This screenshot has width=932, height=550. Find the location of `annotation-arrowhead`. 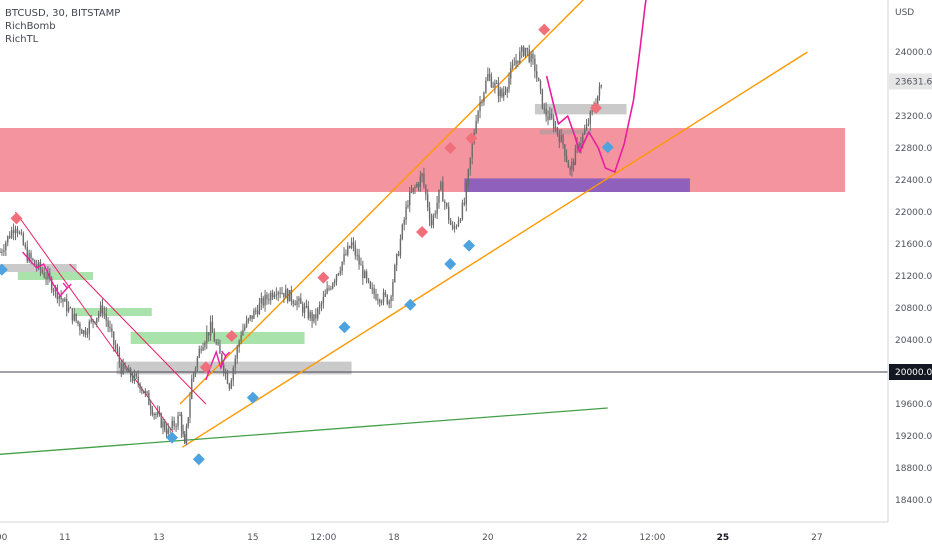

annotation-arrowhead is located at coordinates (67, 286).